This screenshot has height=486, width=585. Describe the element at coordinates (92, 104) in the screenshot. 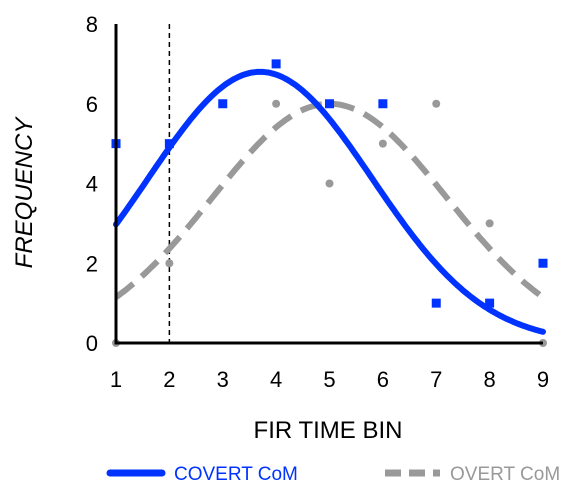

I see `y-tick-label: 6` at that location.